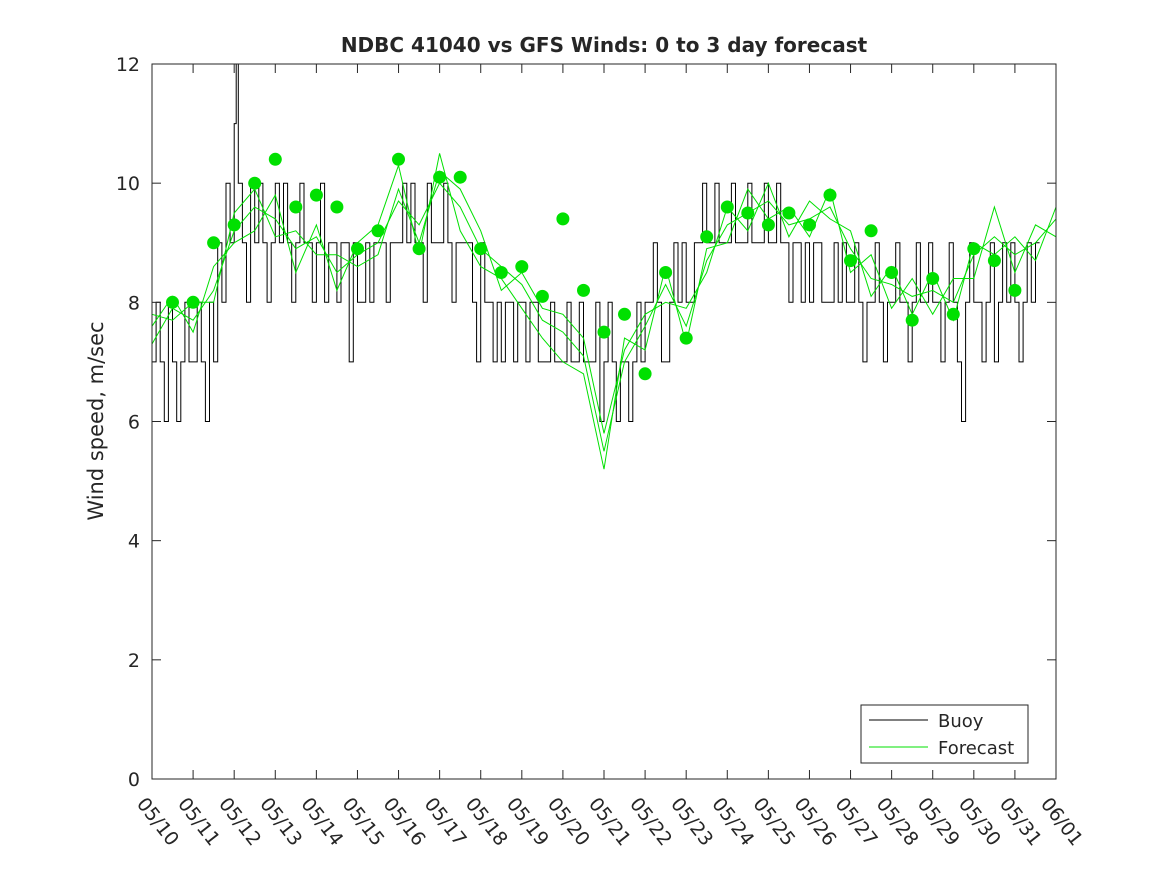 The width and height of the screenshot is (1167, 875). I want to click on legend-box, so click(944, 734).